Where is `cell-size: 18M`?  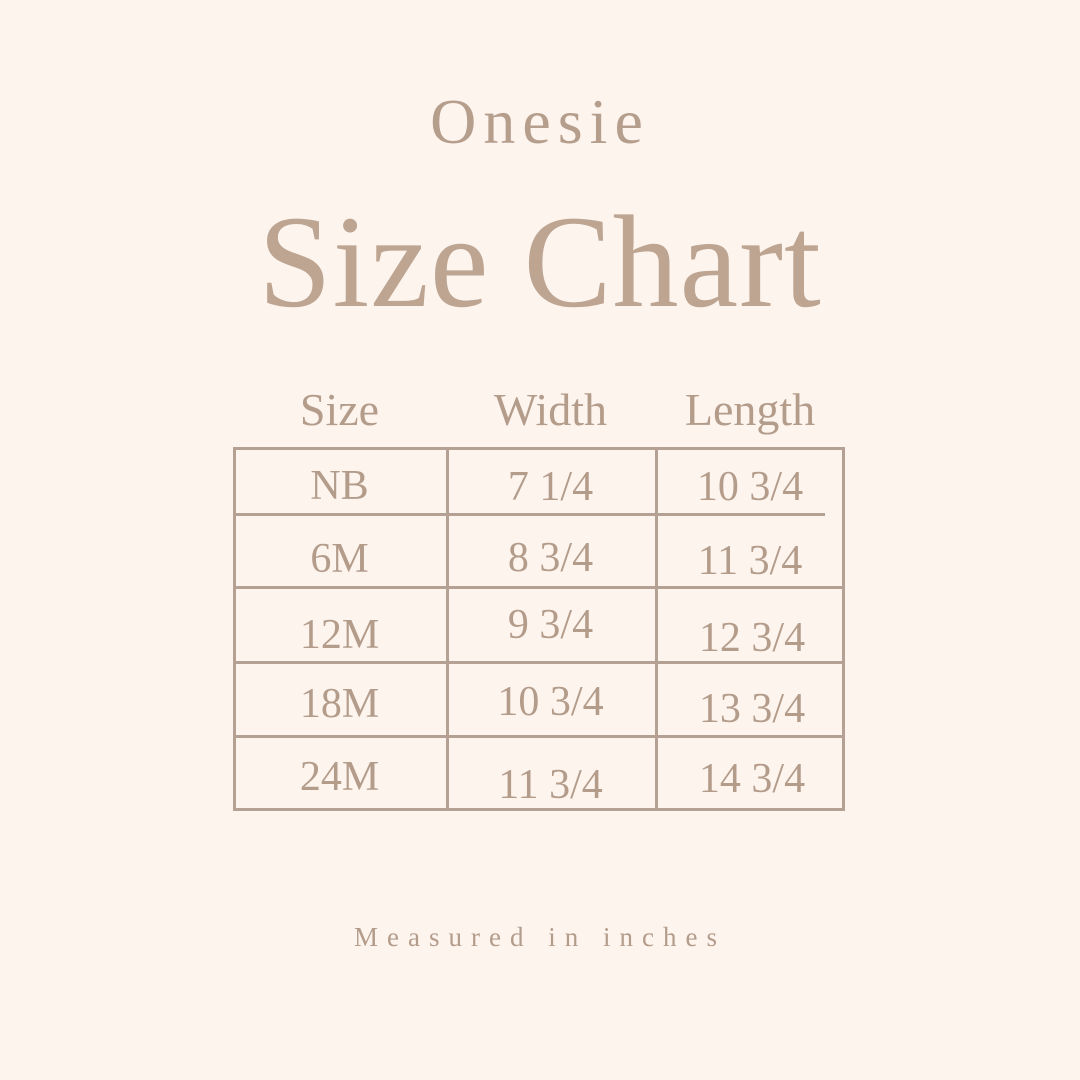 cell-size: 18M is located at coordinates (339, 704).